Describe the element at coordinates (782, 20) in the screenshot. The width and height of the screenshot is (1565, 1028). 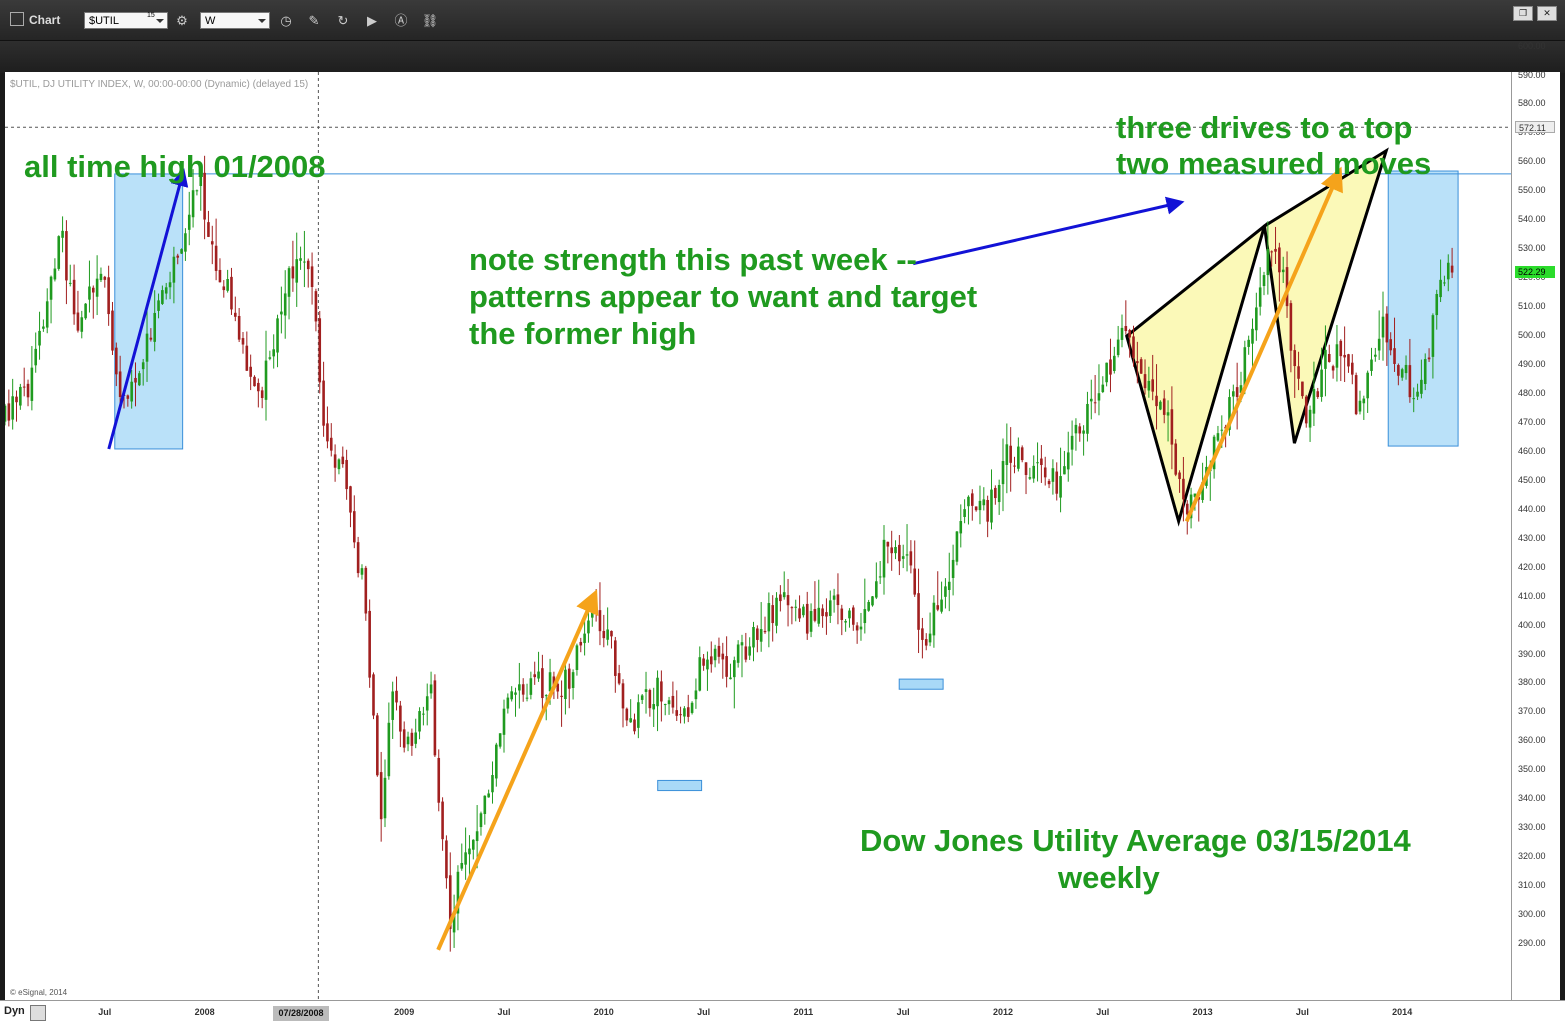
I see `window-titlebar: Chart $UTIL 15 ⚙ W ◷ ✎ ↻ ▶ Ⓐ ⛓ ❐ ✕` at that location.